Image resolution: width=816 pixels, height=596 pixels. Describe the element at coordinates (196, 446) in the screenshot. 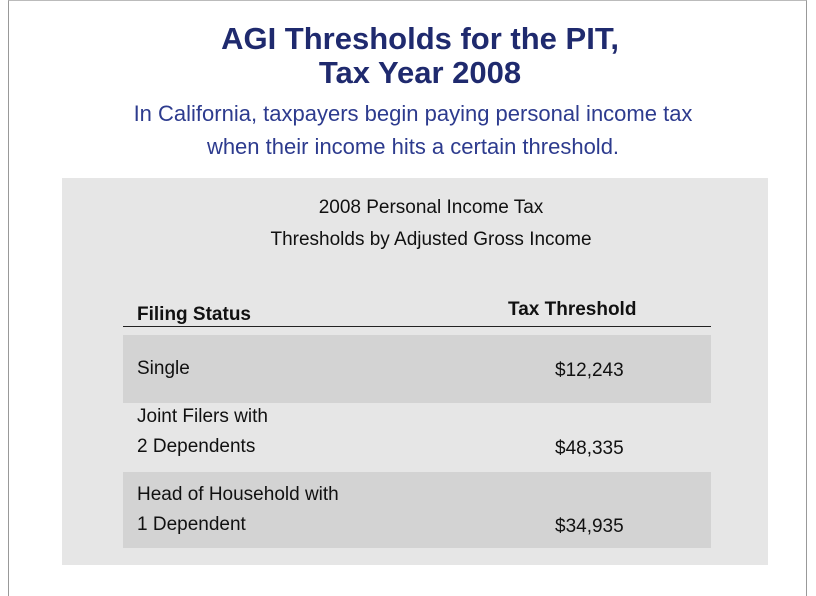

I see `row-label: 2 Dependents` at that location.